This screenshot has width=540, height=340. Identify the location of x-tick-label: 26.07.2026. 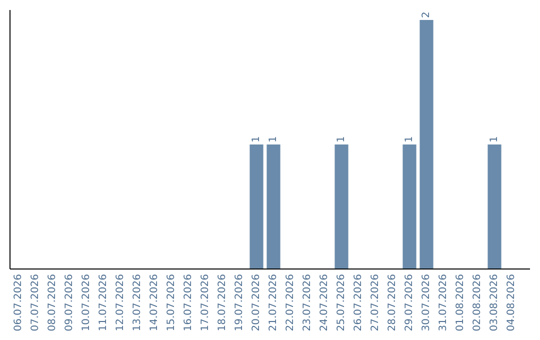
(358, 303).